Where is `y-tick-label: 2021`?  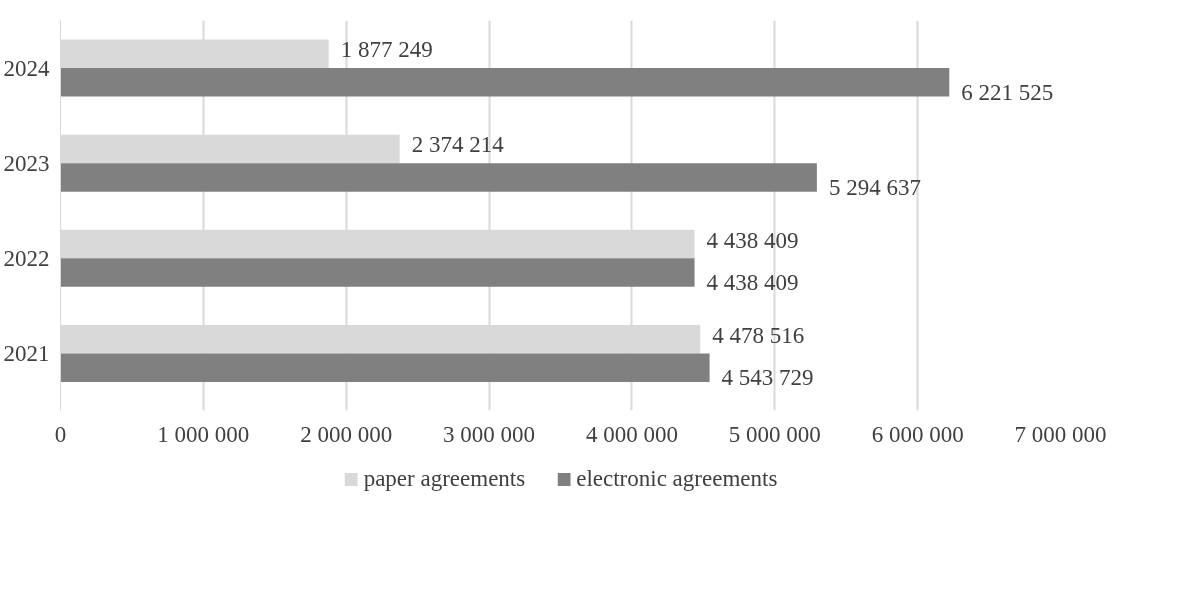
y-tick-label: 2021 is located at coordinates (26, 353).